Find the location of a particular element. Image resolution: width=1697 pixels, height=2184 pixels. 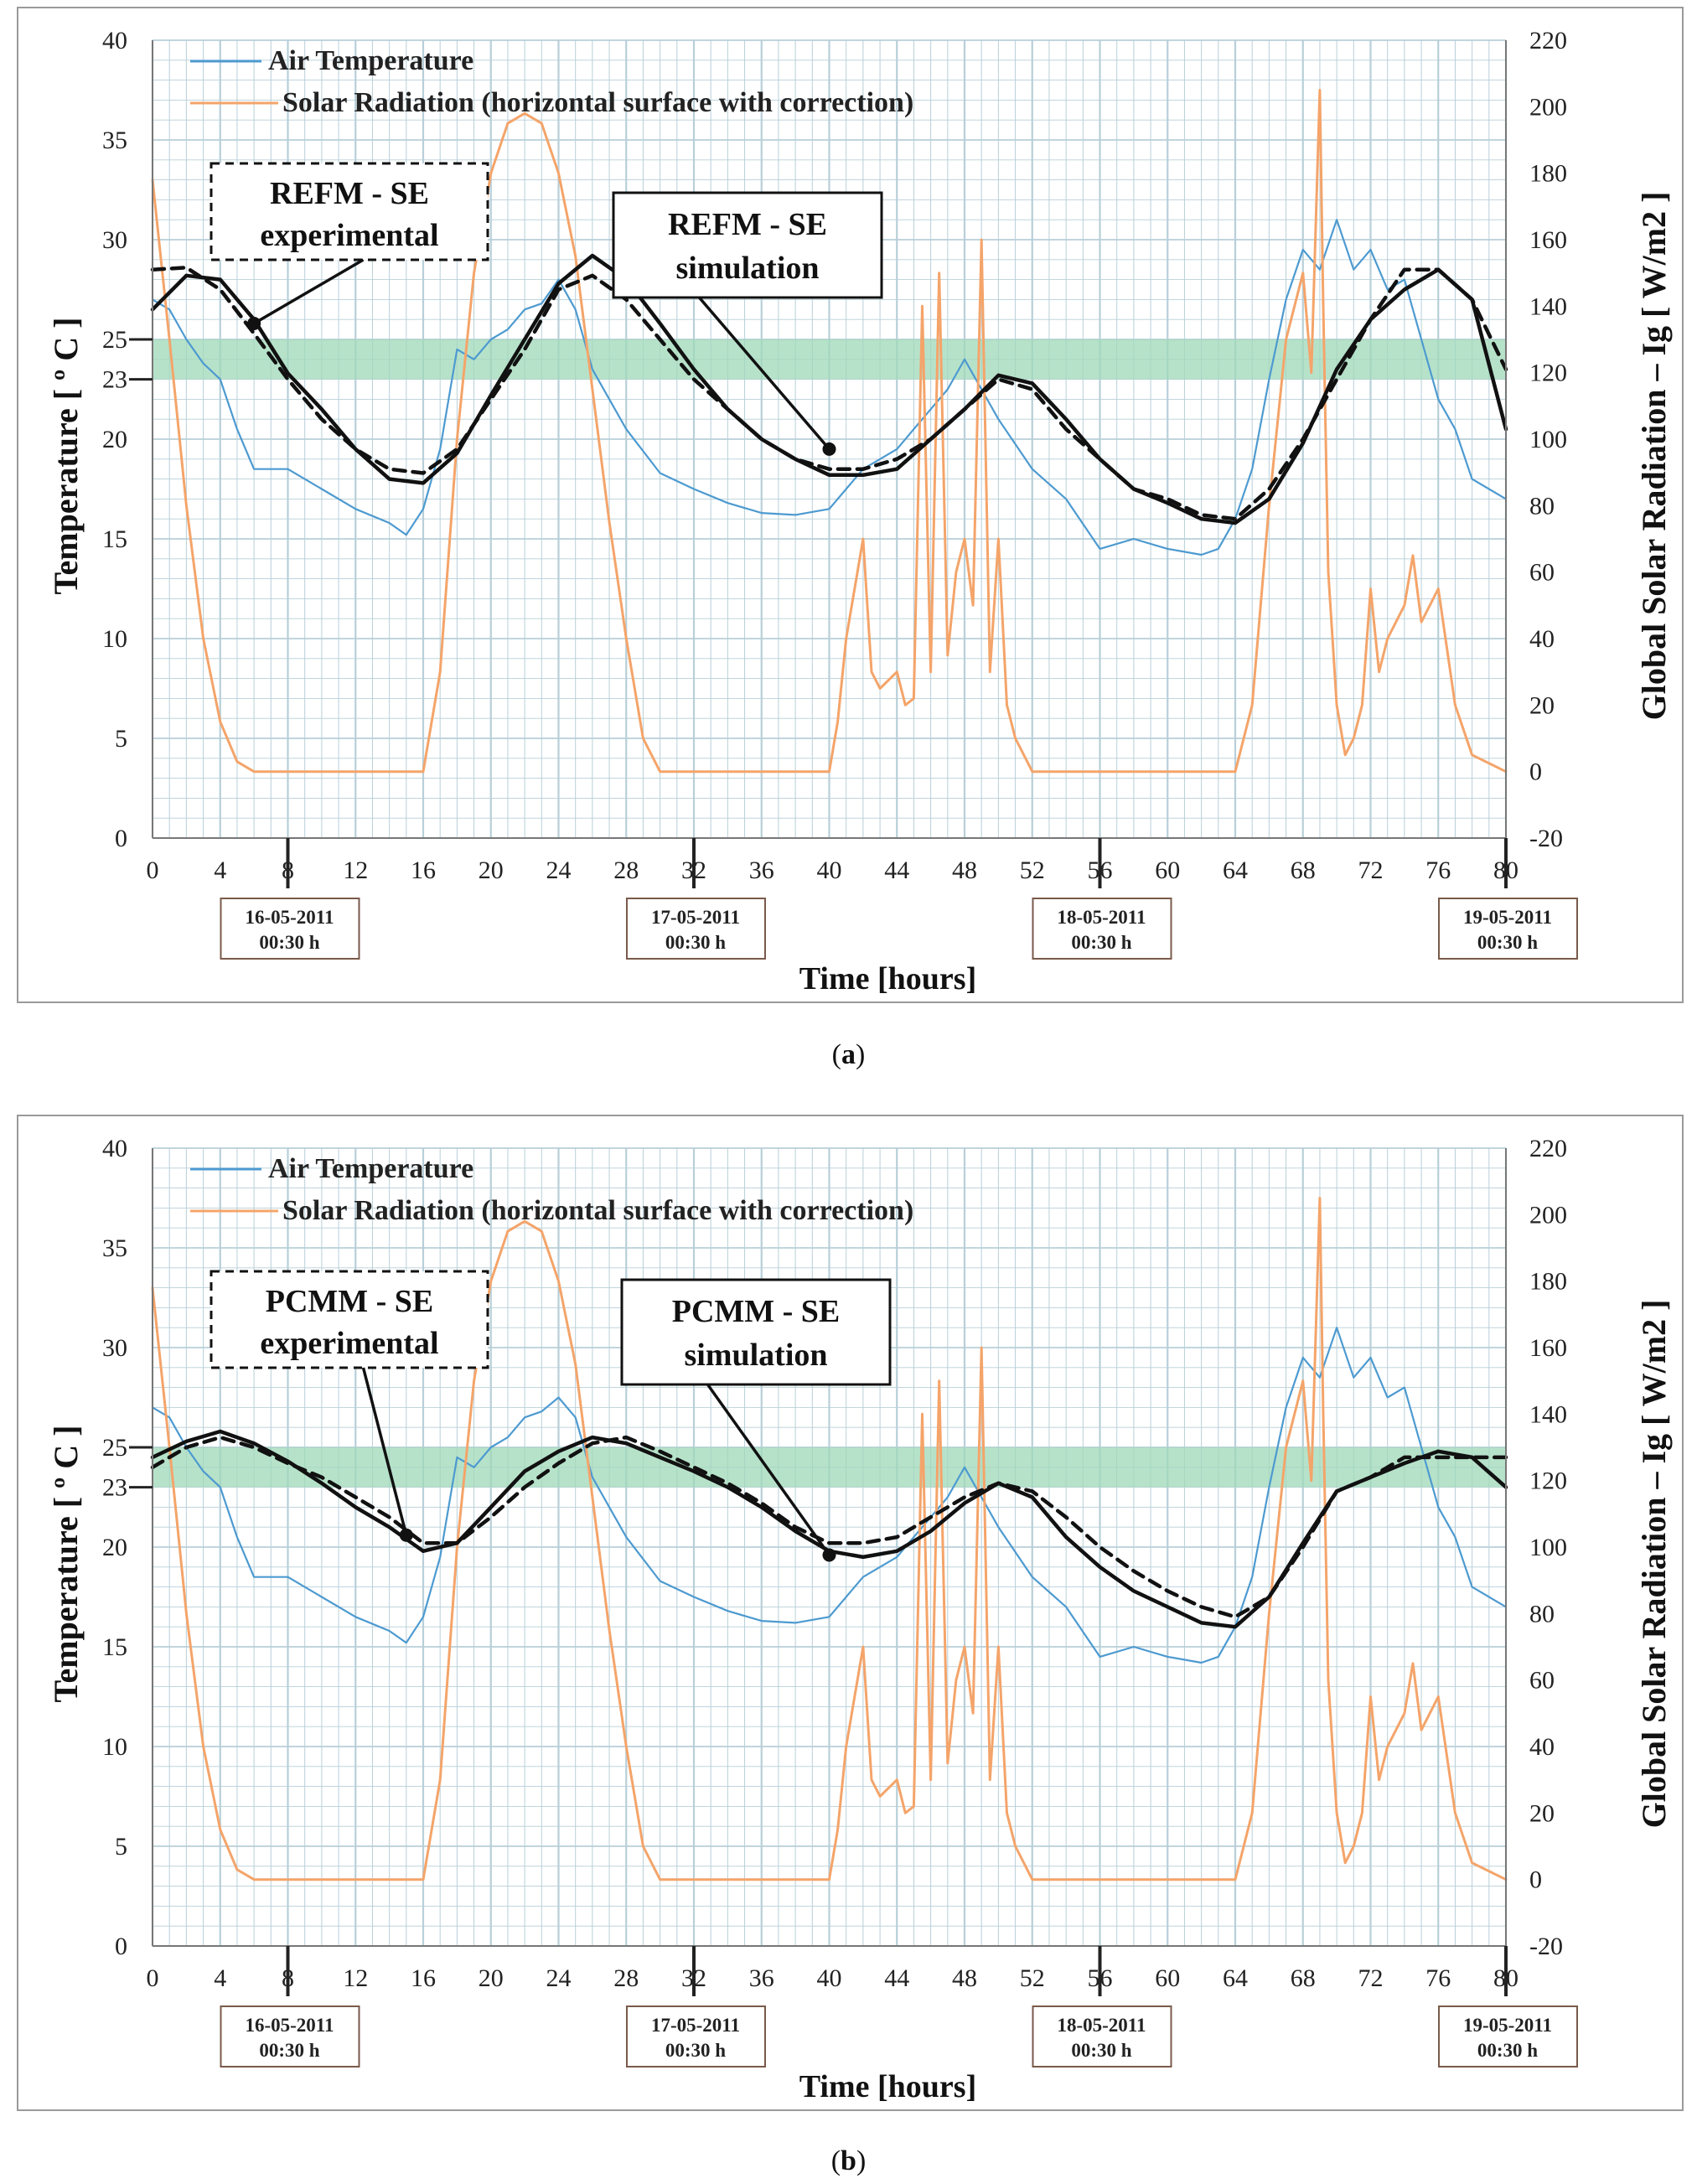

y-tick-label-extra: 23 is located at coordinates (115, 380).